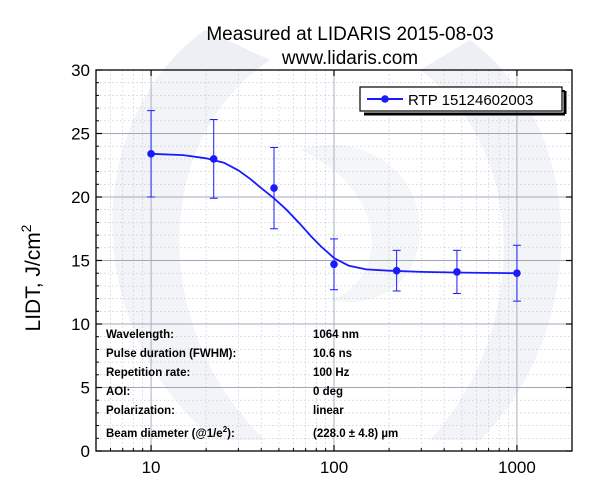 This screenshot has width=602, height=491. Describe the element at coordinates (225, 429) in the screenshot. I see `info-label-superscript: 2` at that location.